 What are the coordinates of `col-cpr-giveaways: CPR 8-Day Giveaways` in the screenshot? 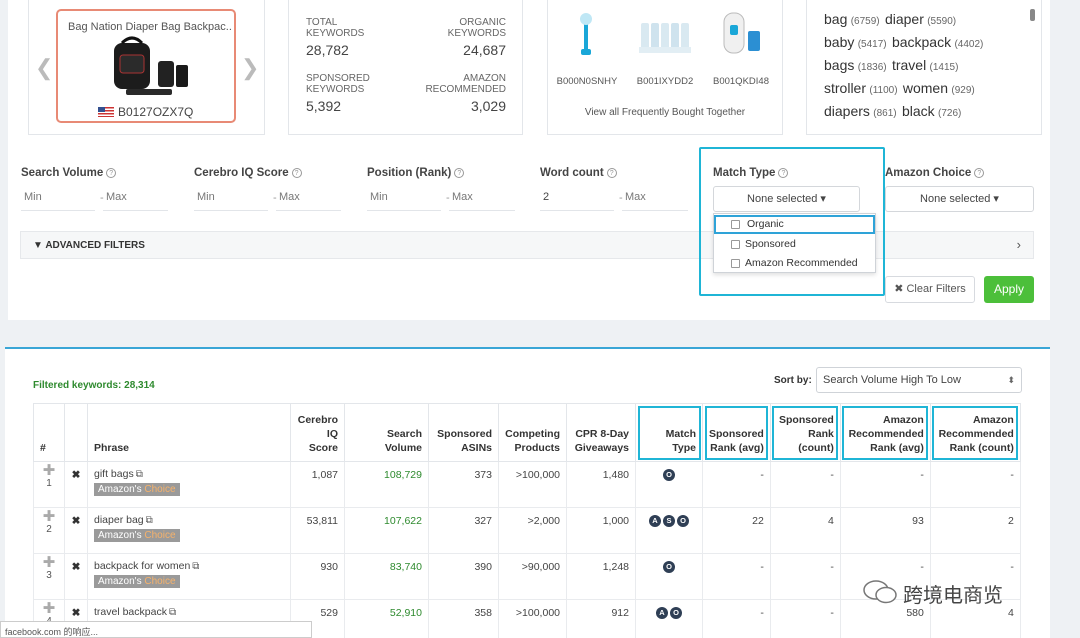 It's located at (601, 432).